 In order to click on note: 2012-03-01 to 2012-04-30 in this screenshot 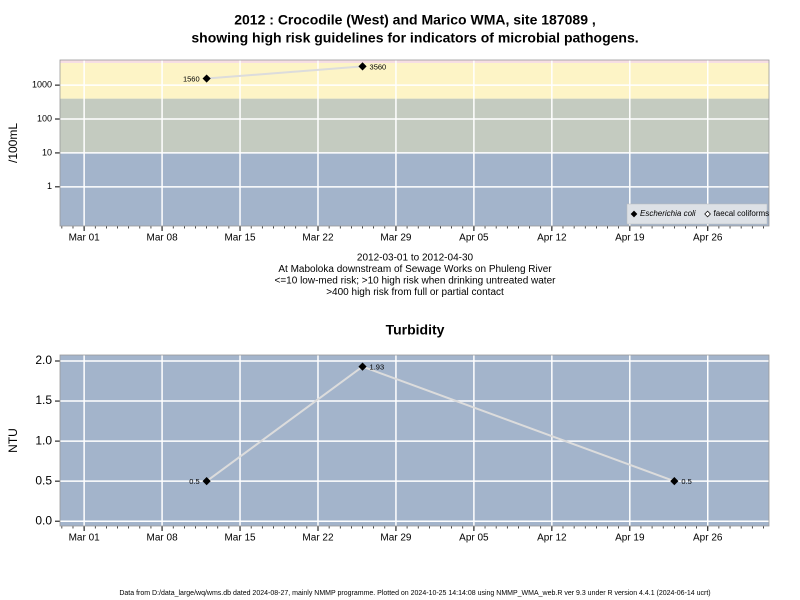, I will do `click(415, 258)`.